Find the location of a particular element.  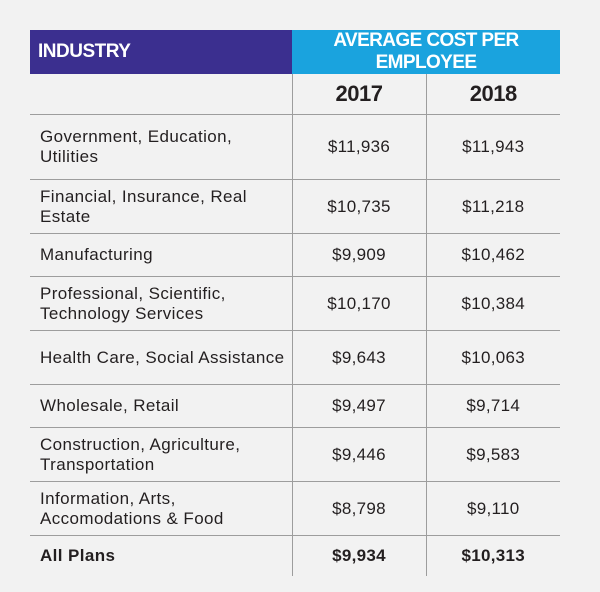

value-2017-cell: $10,735 is located at coordinates (358, 206).